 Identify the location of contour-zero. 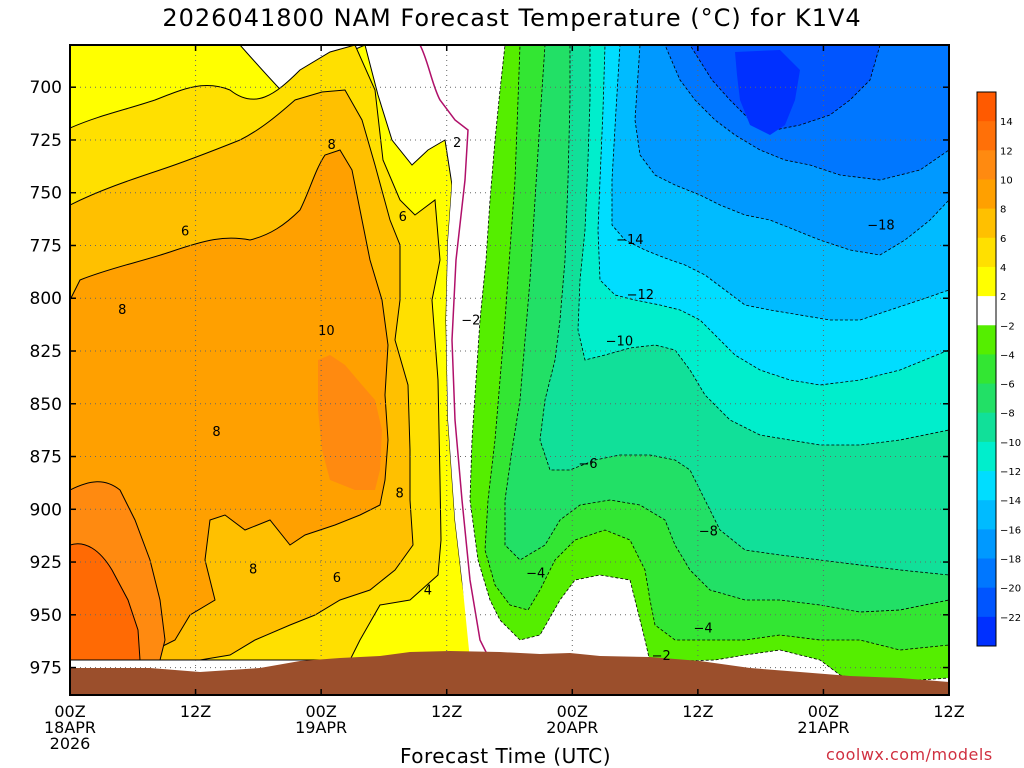
(455, 353).